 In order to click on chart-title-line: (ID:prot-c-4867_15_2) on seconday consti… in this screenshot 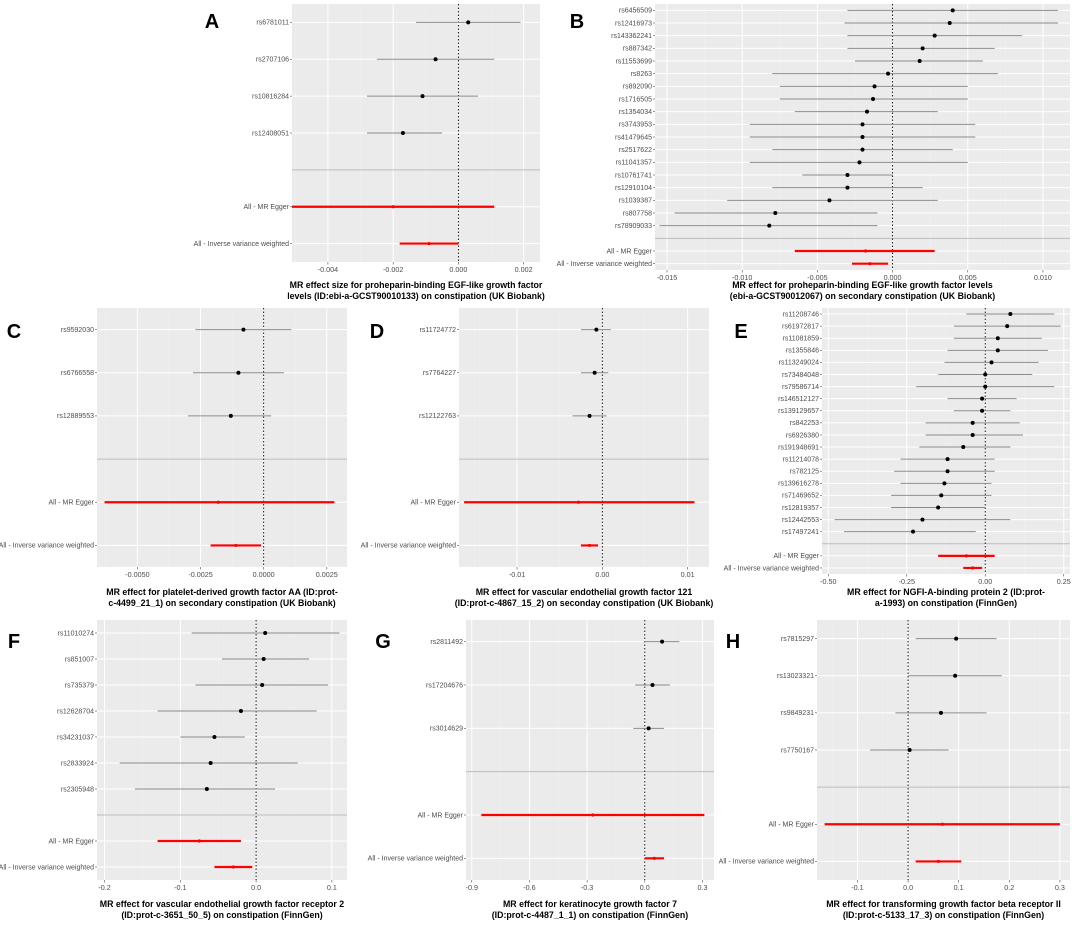, I will do `click(584, 603)`.